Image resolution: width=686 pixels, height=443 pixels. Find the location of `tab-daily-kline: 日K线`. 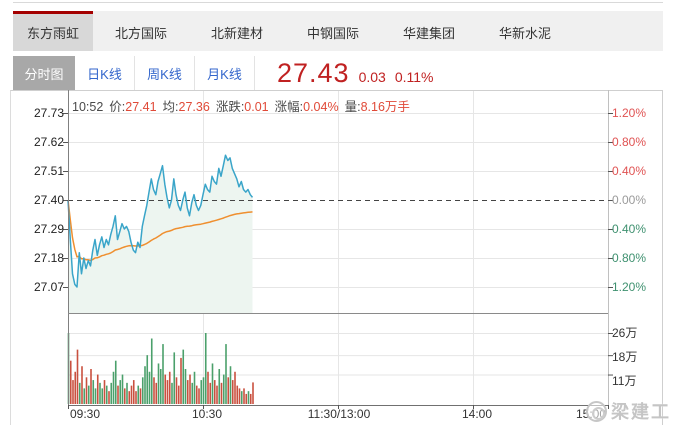

tab-daily-kline: 日K线 is located at coordinates (105, 73).